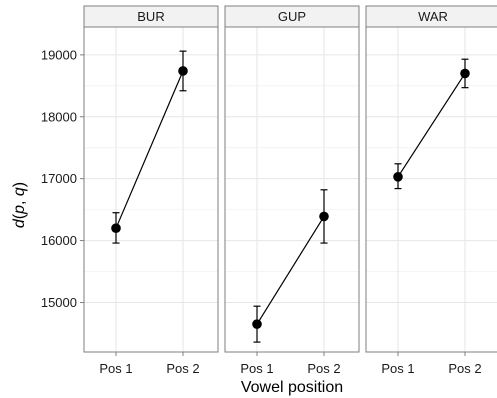 This screenshot has width=497, height=398. What do you see at coordinates (59, 302) in the screenshot?
I see `y-tick-label: 15000` at bounding box center [59, 302].